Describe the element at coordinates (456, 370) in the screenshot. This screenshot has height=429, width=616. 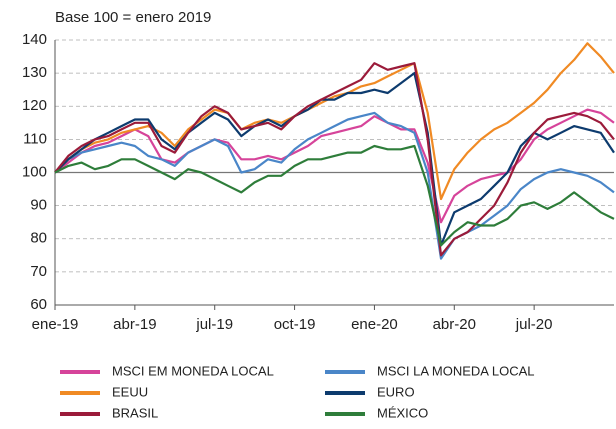
I see `legend-label: MSCI LA MONEDA LOCAL` at that location.